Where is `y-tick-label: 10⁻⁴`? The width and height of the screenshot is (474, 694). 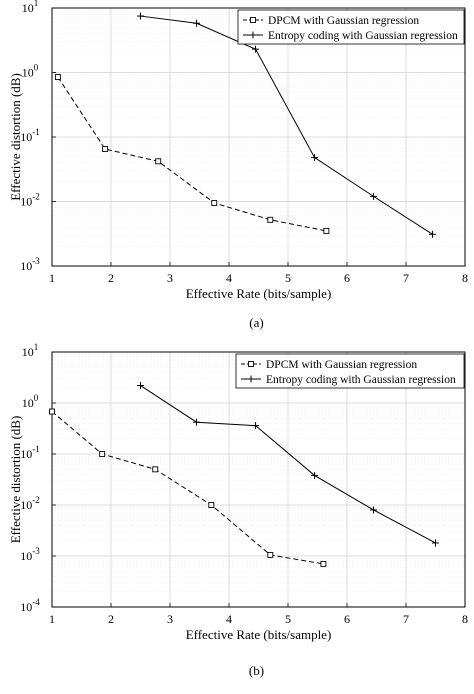 y-tick-label: 10⁻⁴ is located at coordinates (30, 605).